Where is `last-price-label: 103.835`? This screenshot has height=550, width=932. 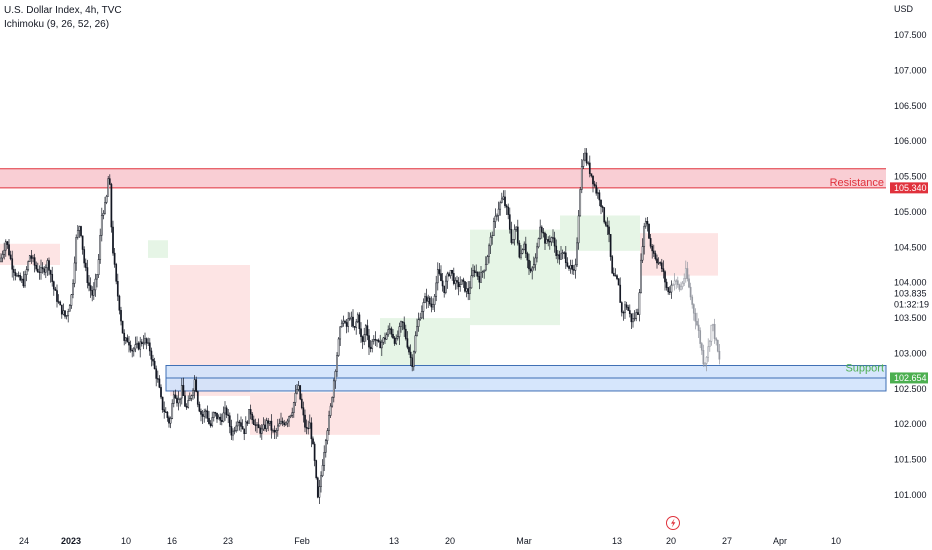
last-price-label: 103.835 is located at coordinates (910, 293).